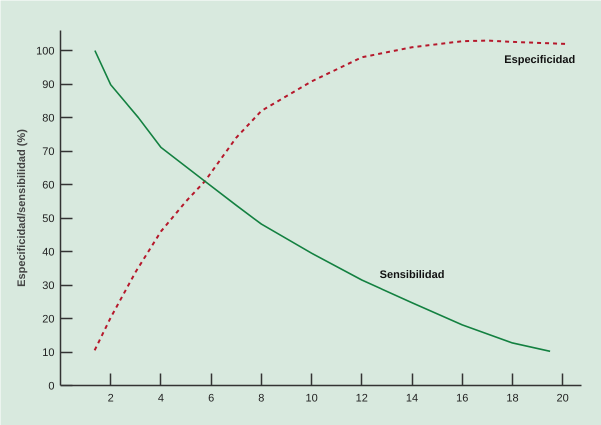 The width and height of the screenshot is (601, 425). I want to click on x-tick-label: 16, so click(462, 398).